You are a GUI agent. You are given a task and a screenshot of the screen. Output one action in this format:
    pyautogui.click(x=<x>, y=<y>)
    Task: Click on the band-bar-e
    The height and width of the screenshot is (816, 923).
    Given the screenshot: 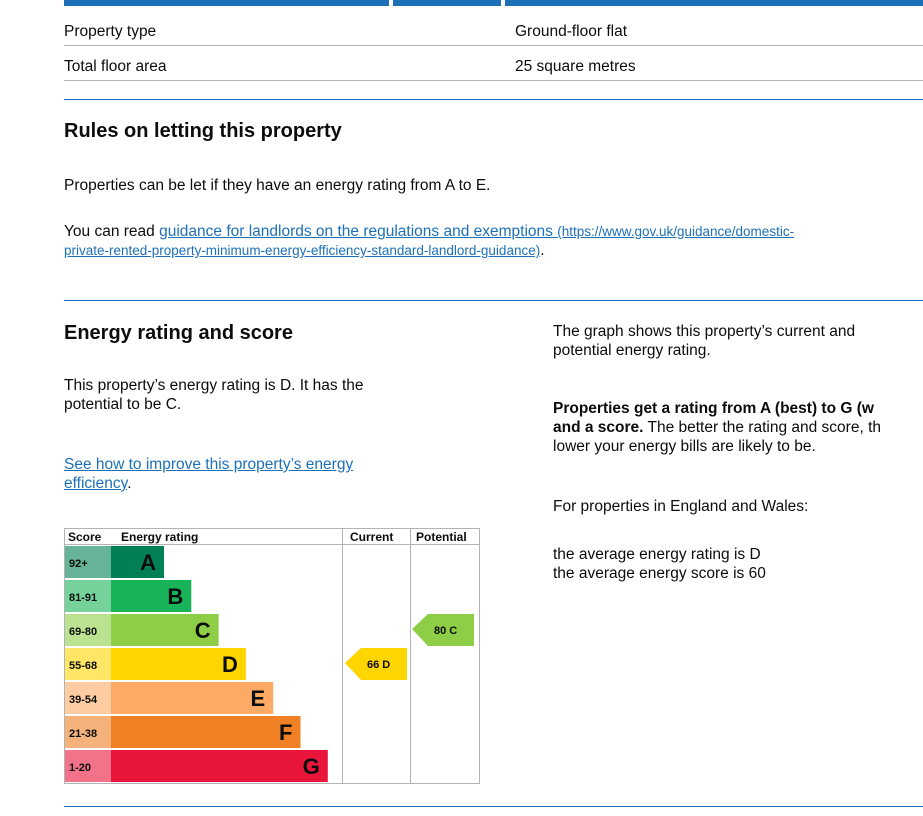 What is the action you would take?
    pyautogui.click(x=192, y=698)
    